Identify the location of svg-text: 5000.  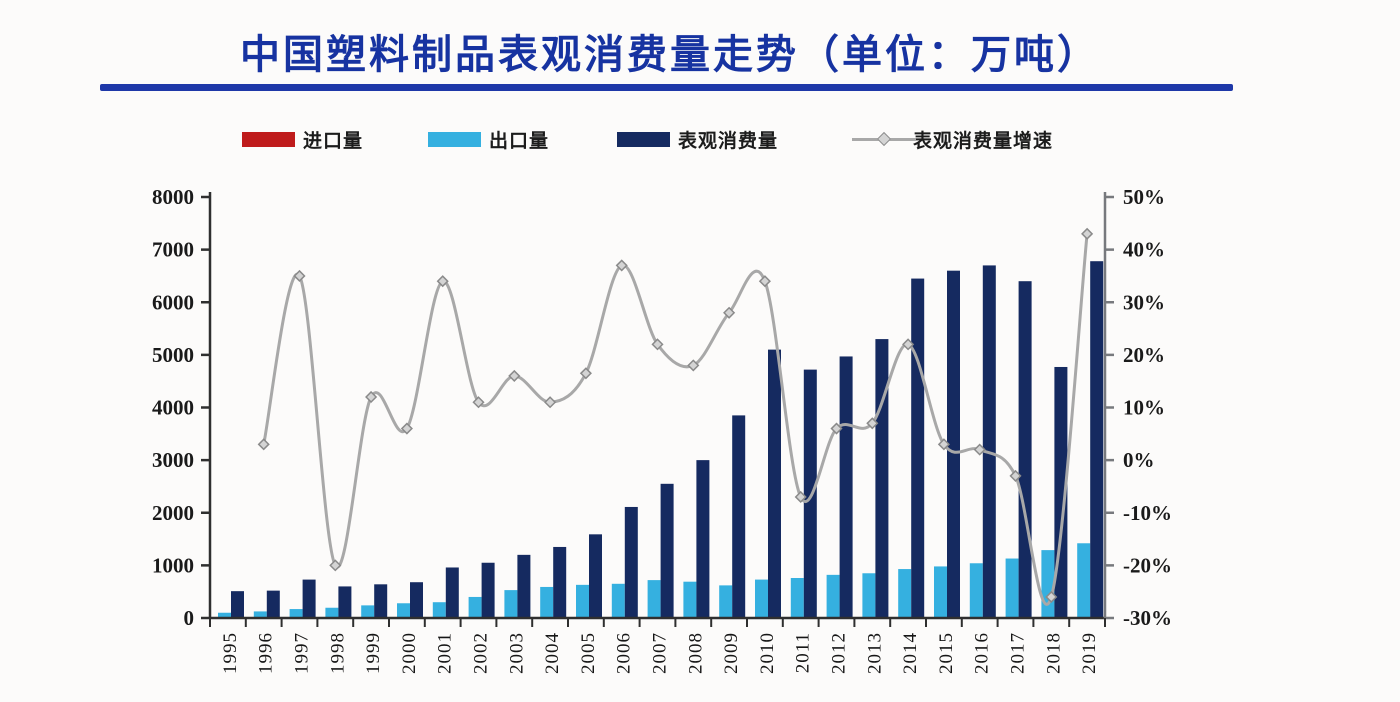
(173, 355).